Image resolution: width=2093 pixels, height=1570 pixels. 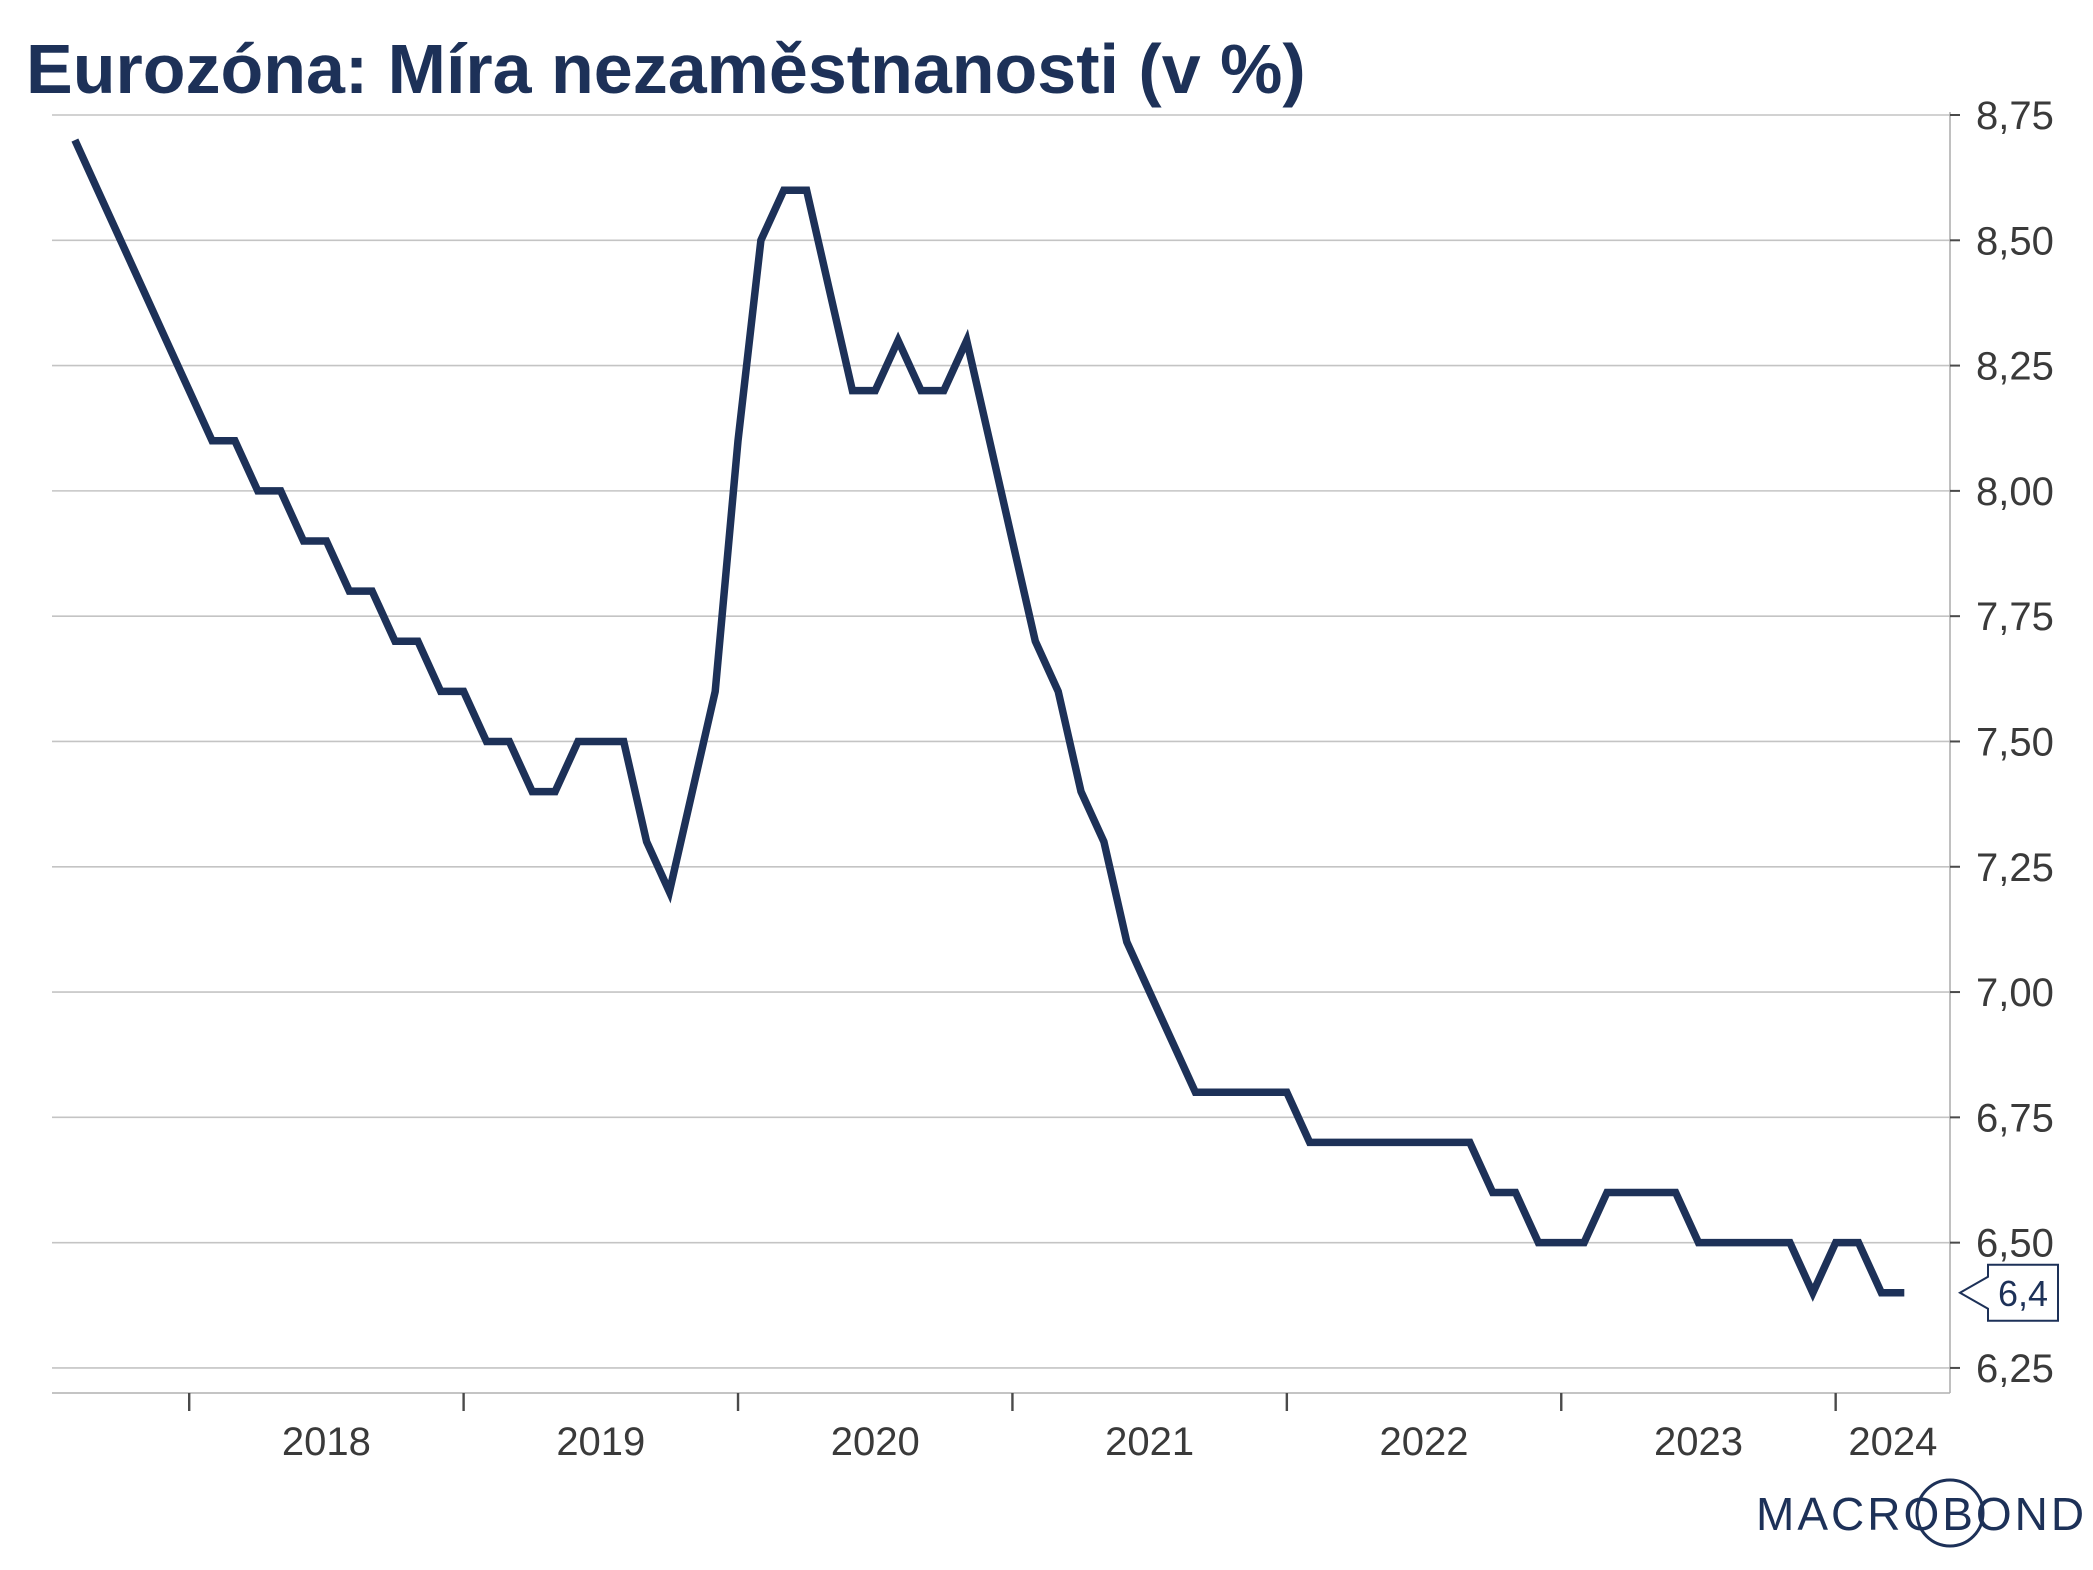 I want to click on x-tick-label: 2020, so click(x=875, y=1442).